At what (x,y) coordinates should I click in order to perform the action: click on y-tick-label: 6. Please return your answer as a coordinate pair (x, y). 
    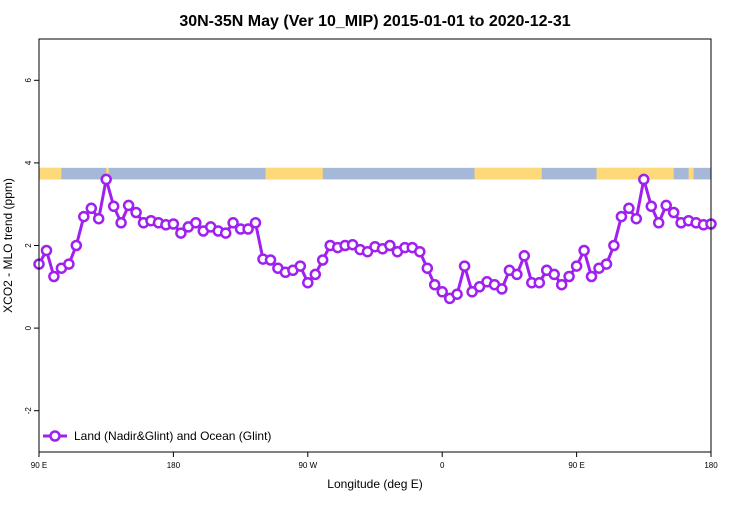
    Looking at the image, I should click on (28, 80).